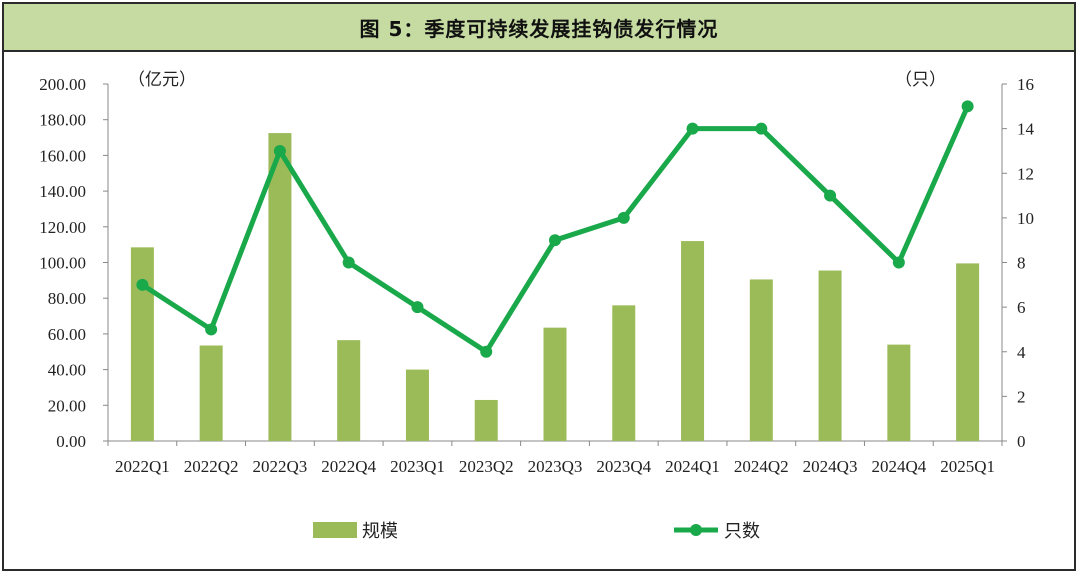 Image resolution: width=1080 pixels, height=575 pixels. Describe the element at coordinates (555, 466) in the screenshot. I see `x-tick-label: 2023Q3` at that location.